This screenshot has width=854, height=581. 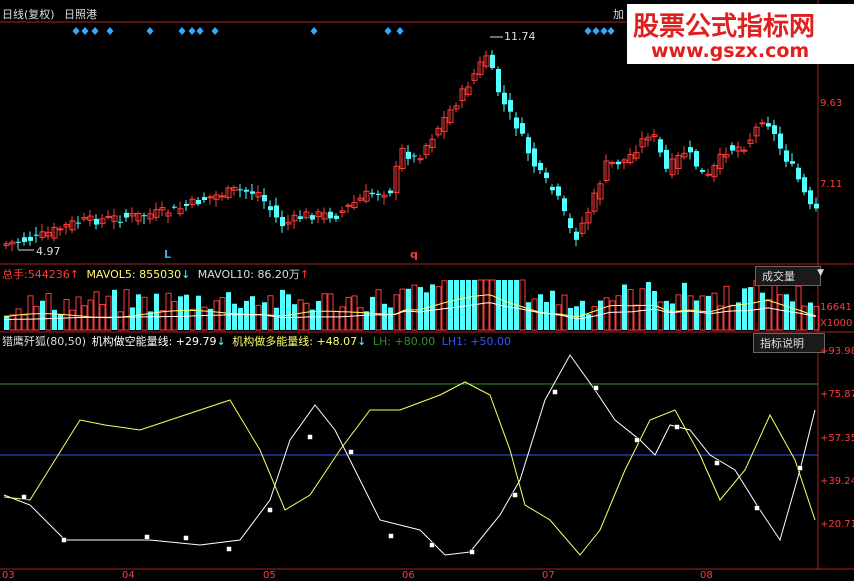 What do you see at coordinates (381, 341) in the screenshot?
I see `lh-label: LH:` at bounding box center [381, 341].